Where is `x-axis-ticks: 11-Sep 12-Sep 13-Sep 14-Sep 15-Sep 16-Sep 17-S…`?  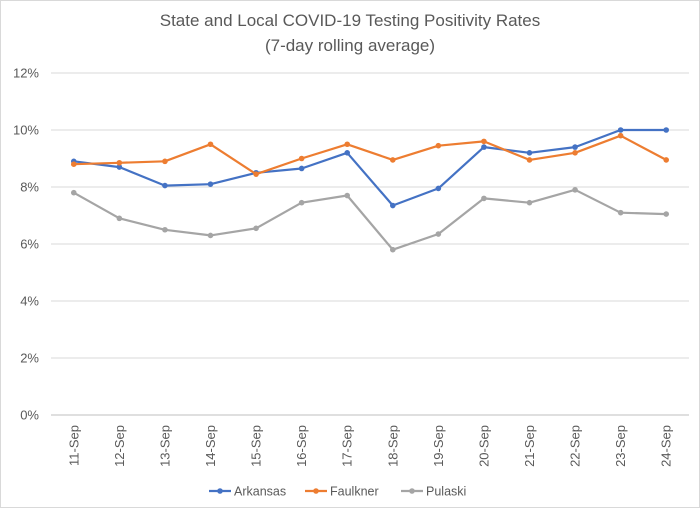 x-axis-ticks: 11-Sep 12-Sep 13-Sep 14-Sep 15-Sep 16-Sep 17-S… is located at coordinates (369, 446).